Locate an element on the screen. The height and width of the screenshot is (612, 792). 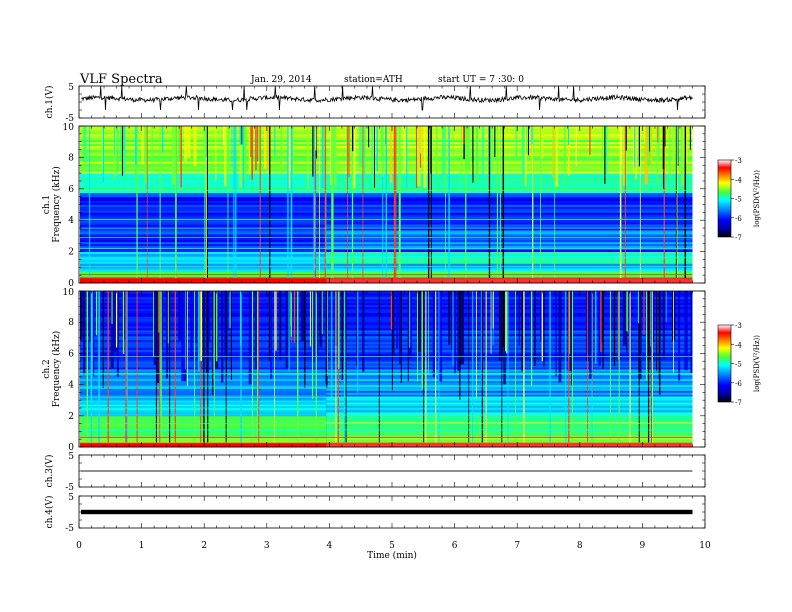
x-tick-label: 8 is located at coordinates (580, 546).